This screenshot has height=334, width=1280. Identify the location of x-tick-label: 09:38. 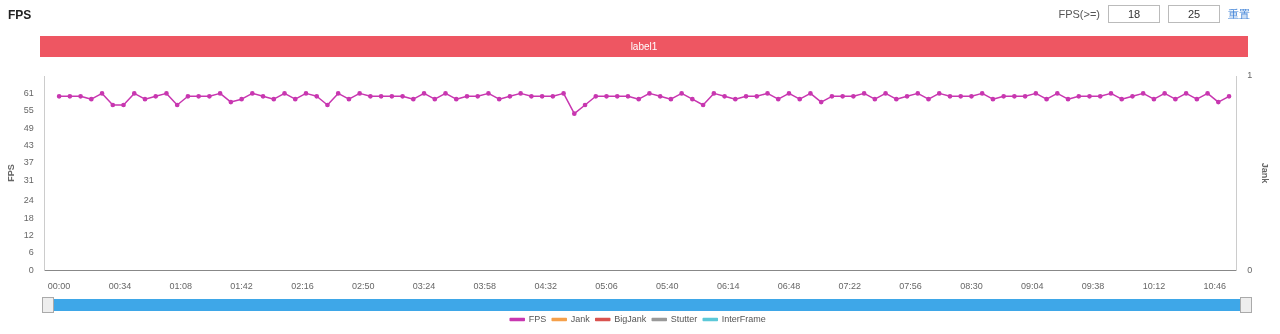
(1093, 286).